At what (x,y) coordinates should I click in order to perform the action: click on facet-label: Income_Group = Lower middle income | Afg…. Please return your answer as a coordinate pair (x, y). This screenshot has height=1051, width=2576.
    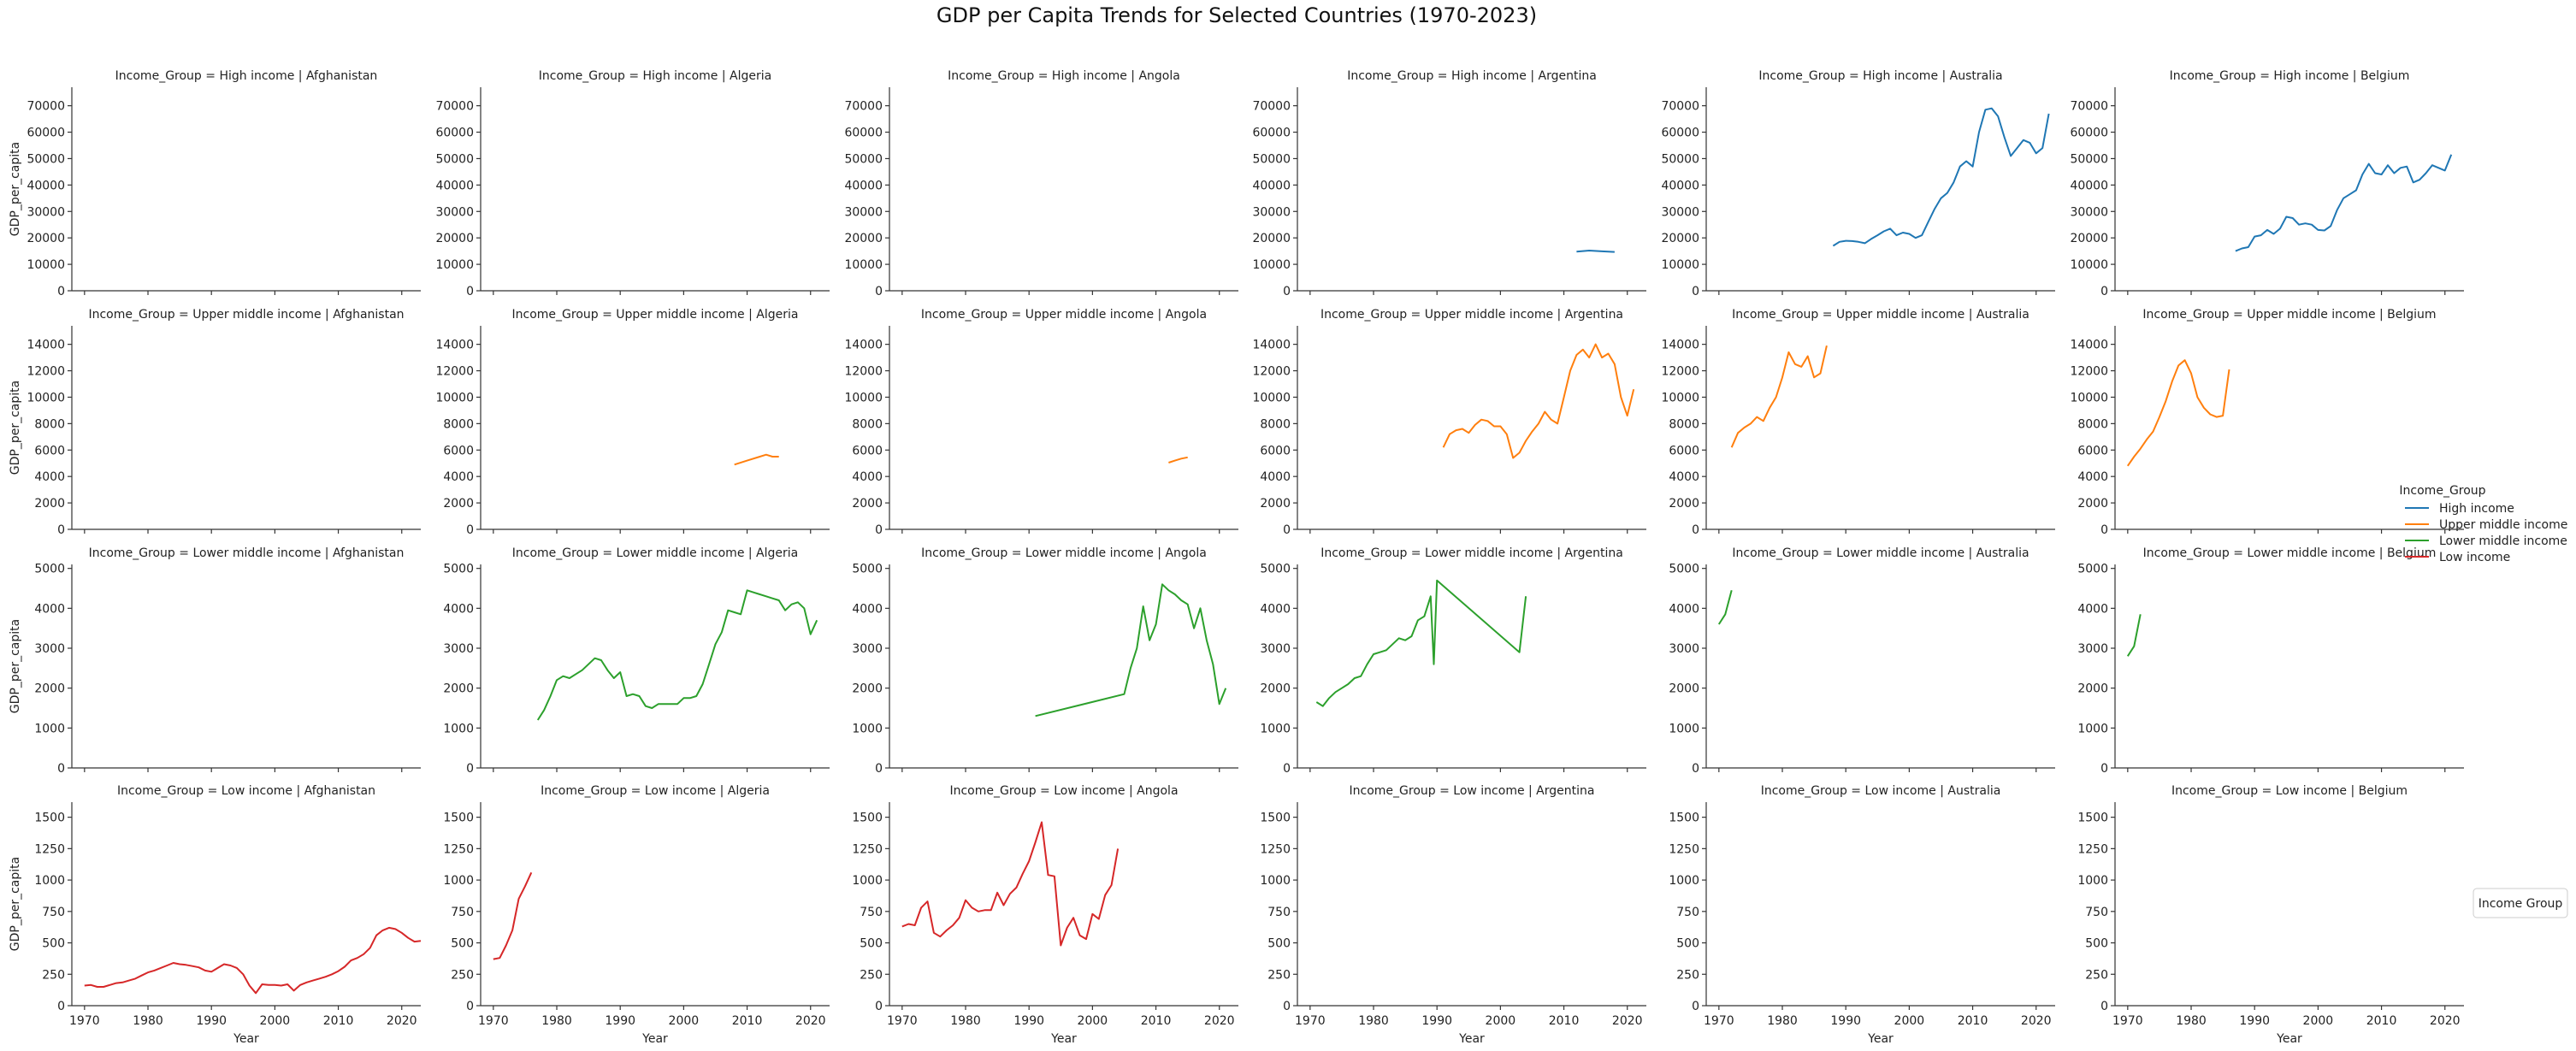
    Looking at the image, I should click on (247, 553).